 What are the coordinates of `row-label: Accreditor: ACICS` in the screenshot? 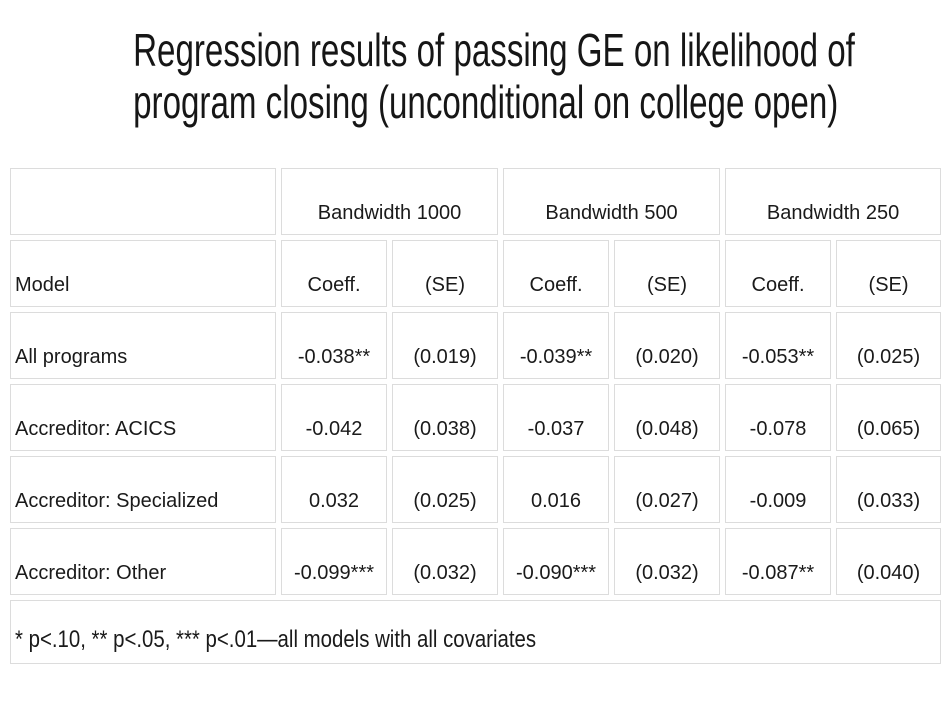 It's located at (143, 417).